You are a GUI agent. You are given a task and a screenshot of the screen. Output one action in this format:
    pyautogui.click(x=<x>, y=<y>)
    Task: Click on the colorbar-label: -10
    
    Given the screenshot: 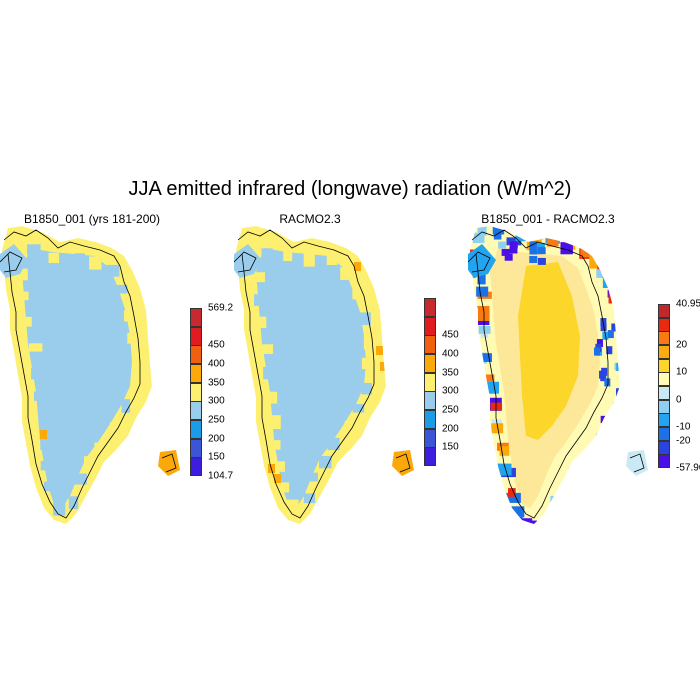 What is the action you would take?
    pyautogui.click(x=683, y=427)
    